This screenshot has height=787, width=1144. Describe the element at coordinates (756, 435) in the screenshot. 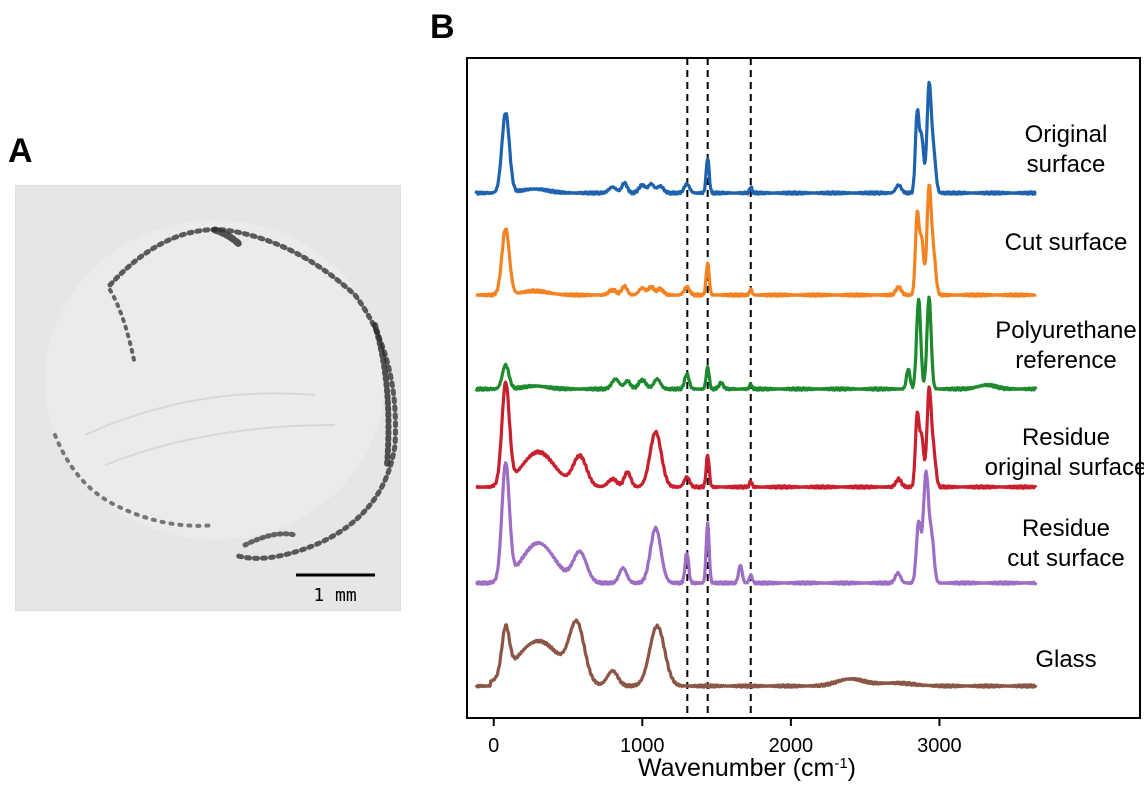

I see `series-line-residue-original-surface` at that location.